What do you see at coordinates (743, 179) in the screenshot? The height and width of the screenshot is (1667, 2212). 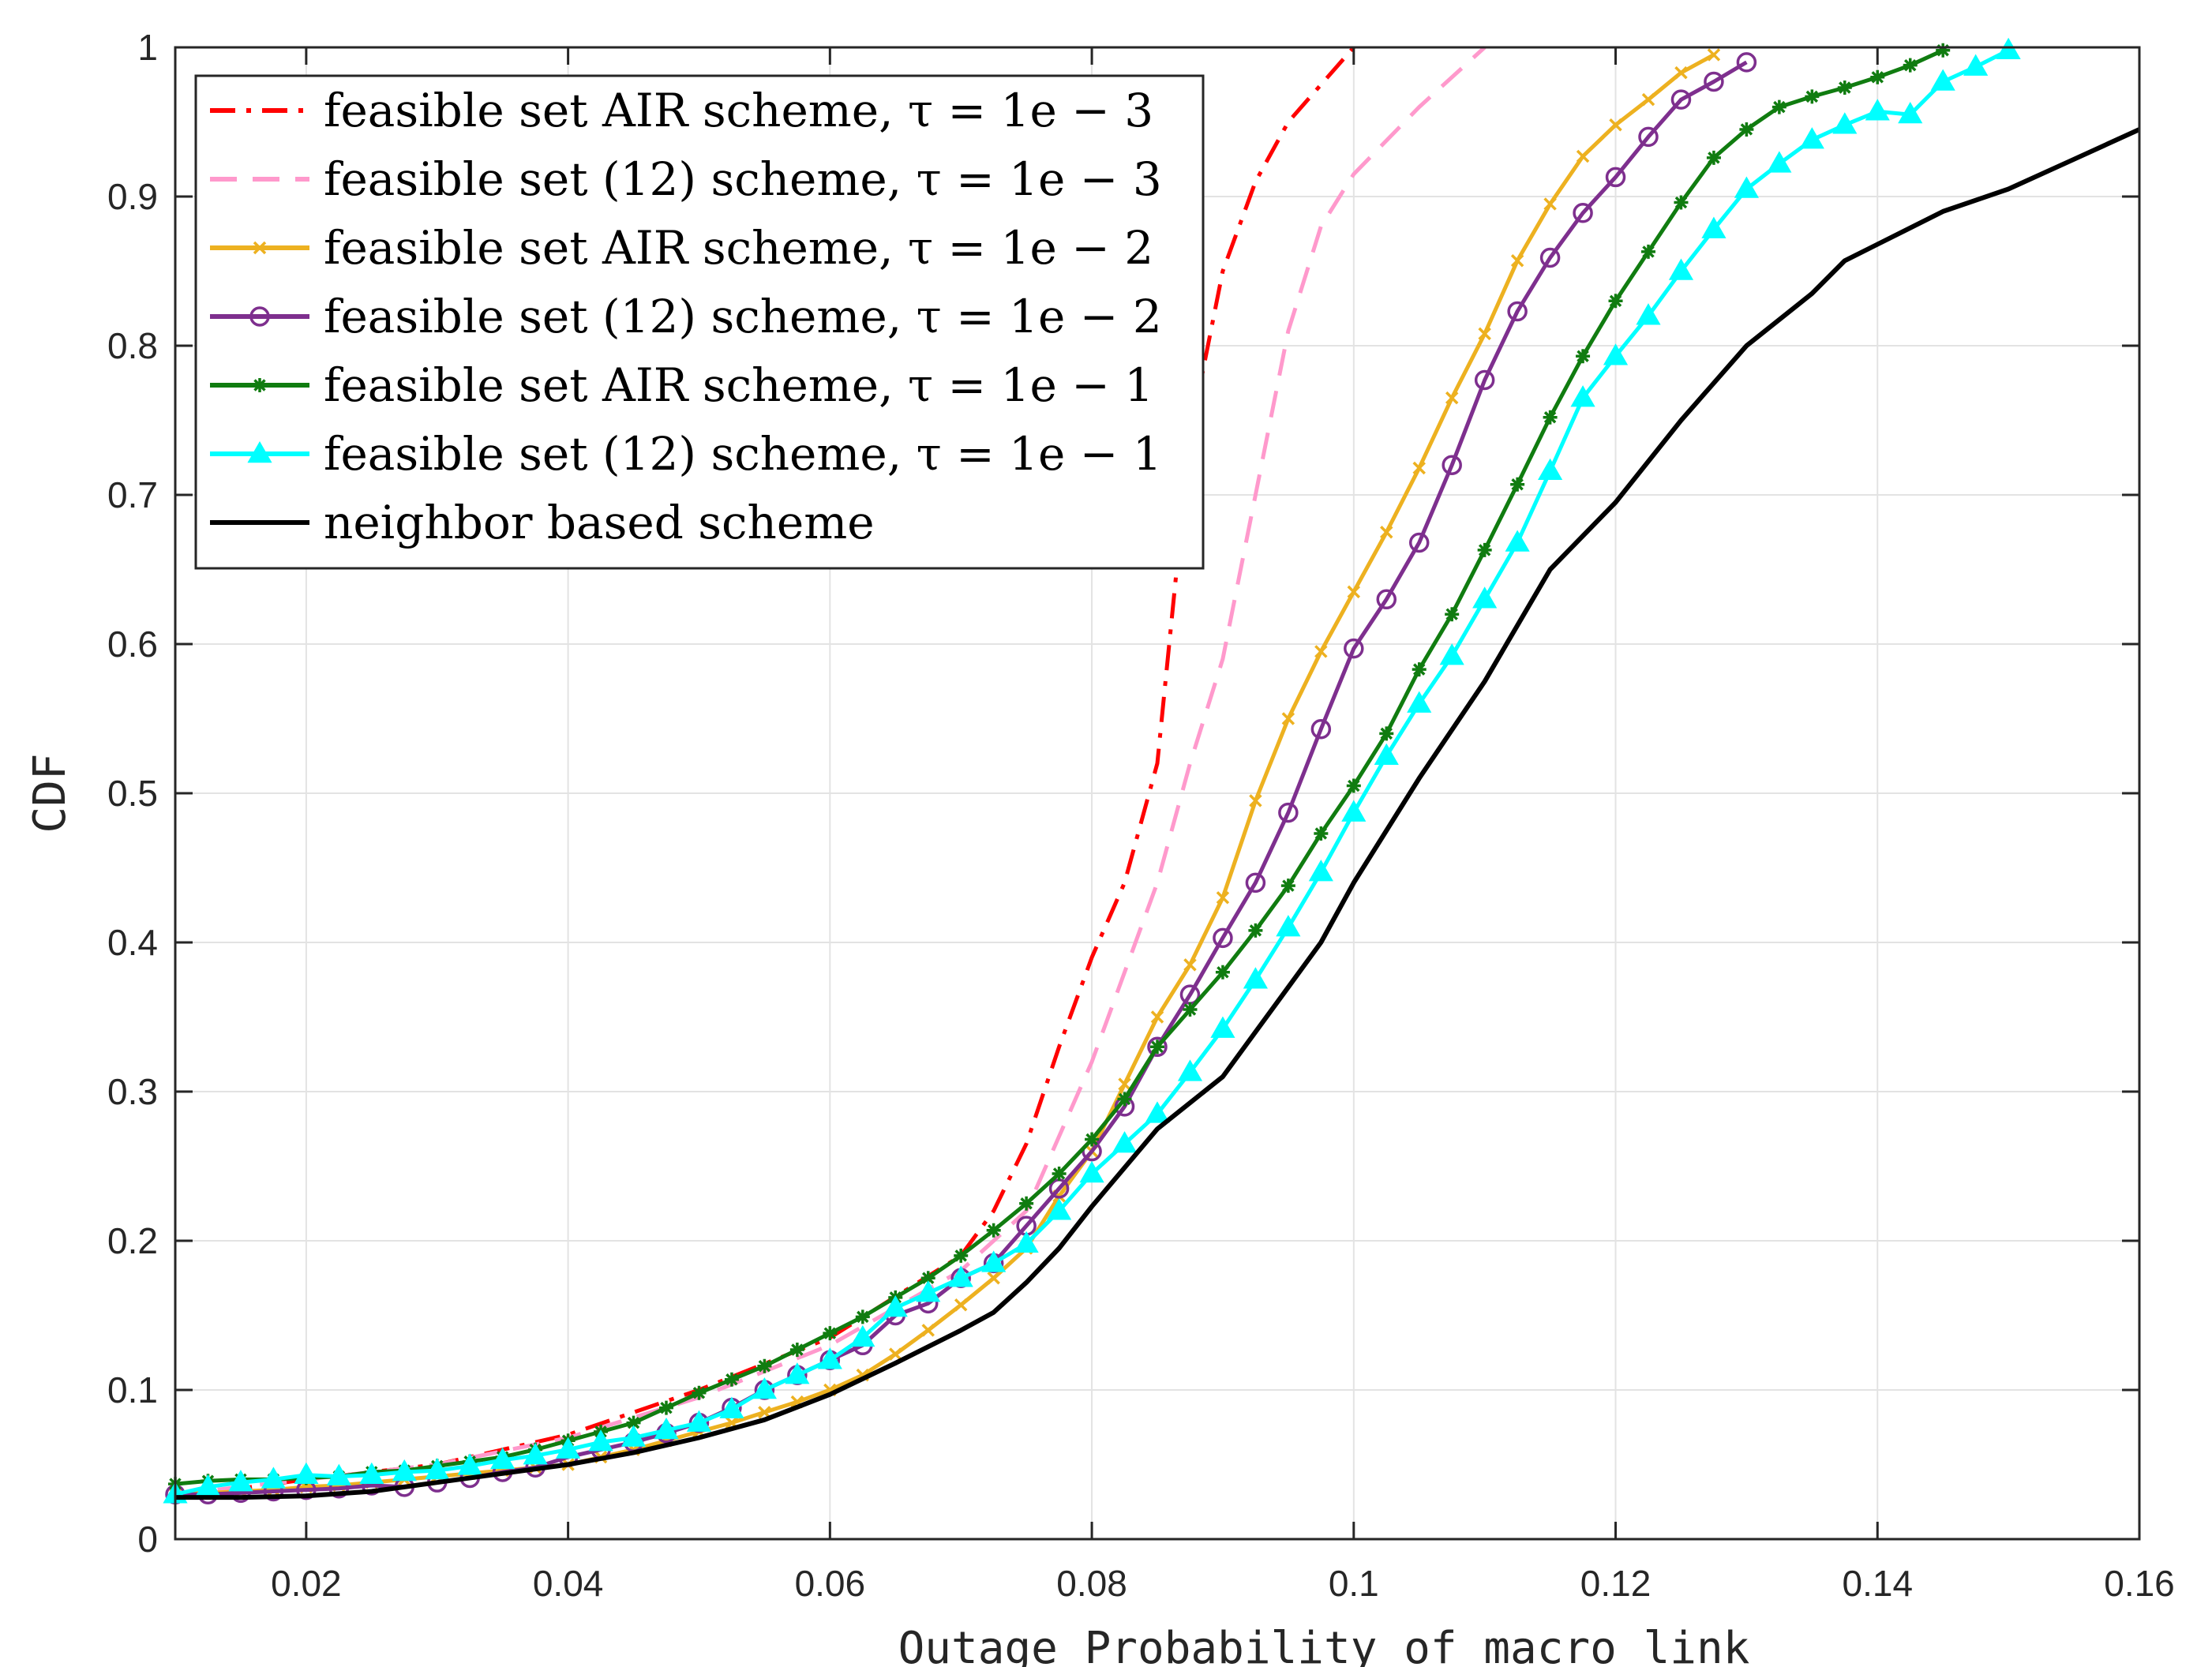 I see `legend-label: feasible set (12) scheme, τ = 1e − 3` at bounding box center [743, 179].